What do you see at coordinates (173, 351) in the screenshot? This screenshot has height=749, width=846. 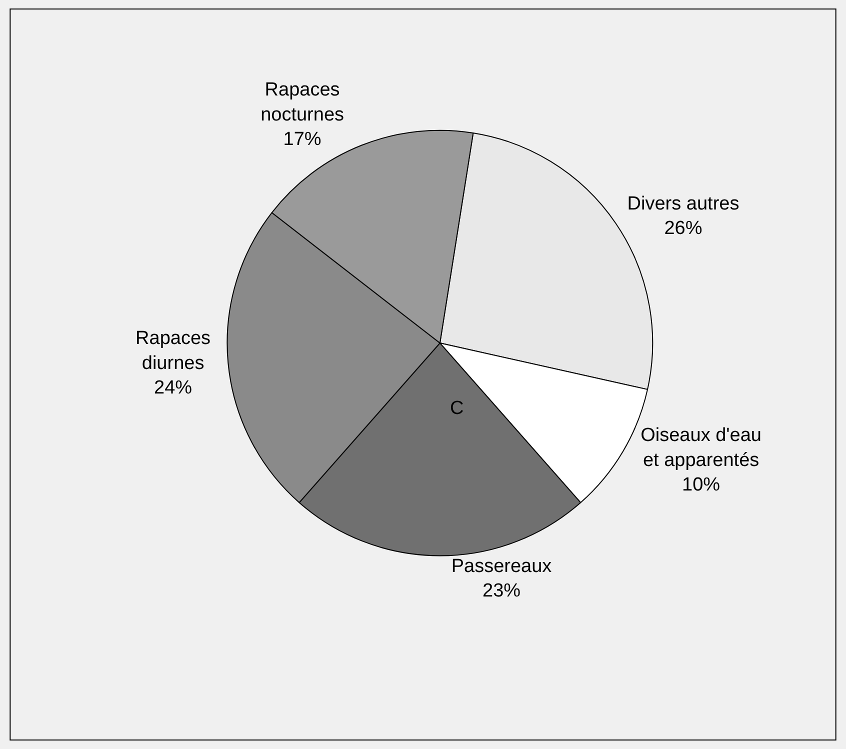 I see `slice-label: Rapaces diurnes` at bounding box center [173, 351].